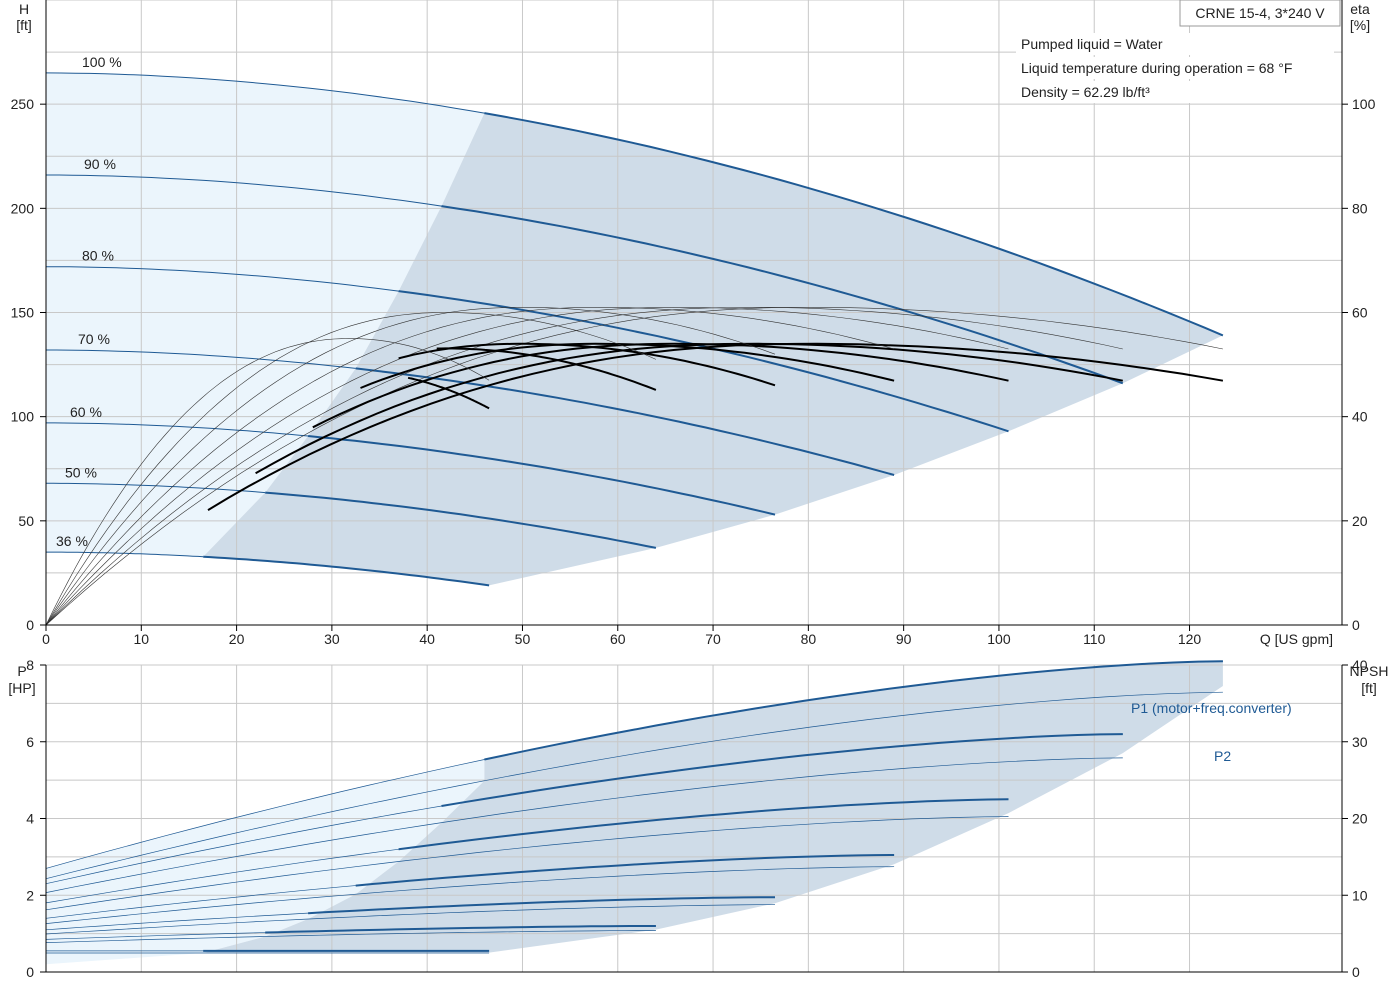  What do you see at coordinates (30, 819) in the screenshot?
I see `p-tick-label: 4` at bounding box center [30, 819].